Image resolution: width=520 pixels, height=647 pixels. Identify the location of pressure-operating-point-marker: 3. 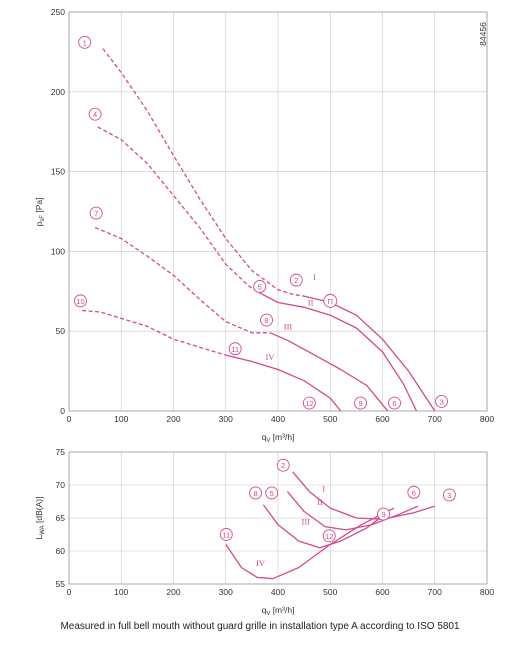
(441, 401).